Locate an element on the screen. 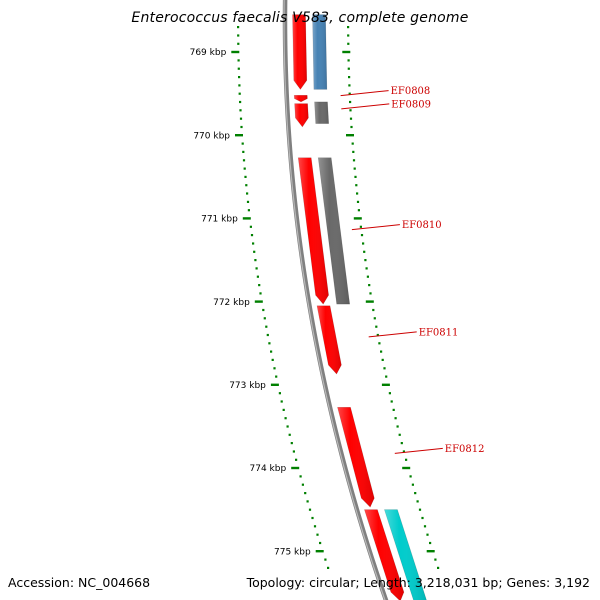  accession-info: Accession: NC_004668 is located at coordinates (79, 582).